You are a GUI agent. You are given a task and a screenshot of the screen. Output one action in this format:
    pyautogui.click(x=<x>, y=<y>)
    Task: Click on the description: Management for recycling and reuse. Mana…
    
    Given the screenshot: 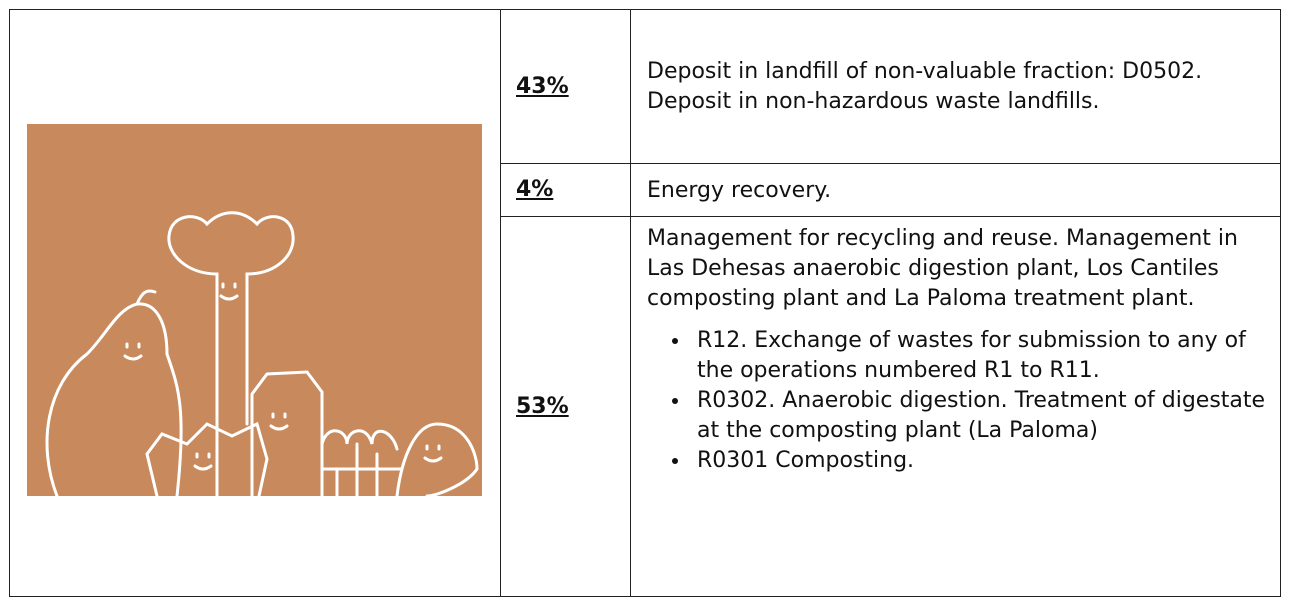 What is the action you would take?
    pyautogui.click(x=942, y=268)
    